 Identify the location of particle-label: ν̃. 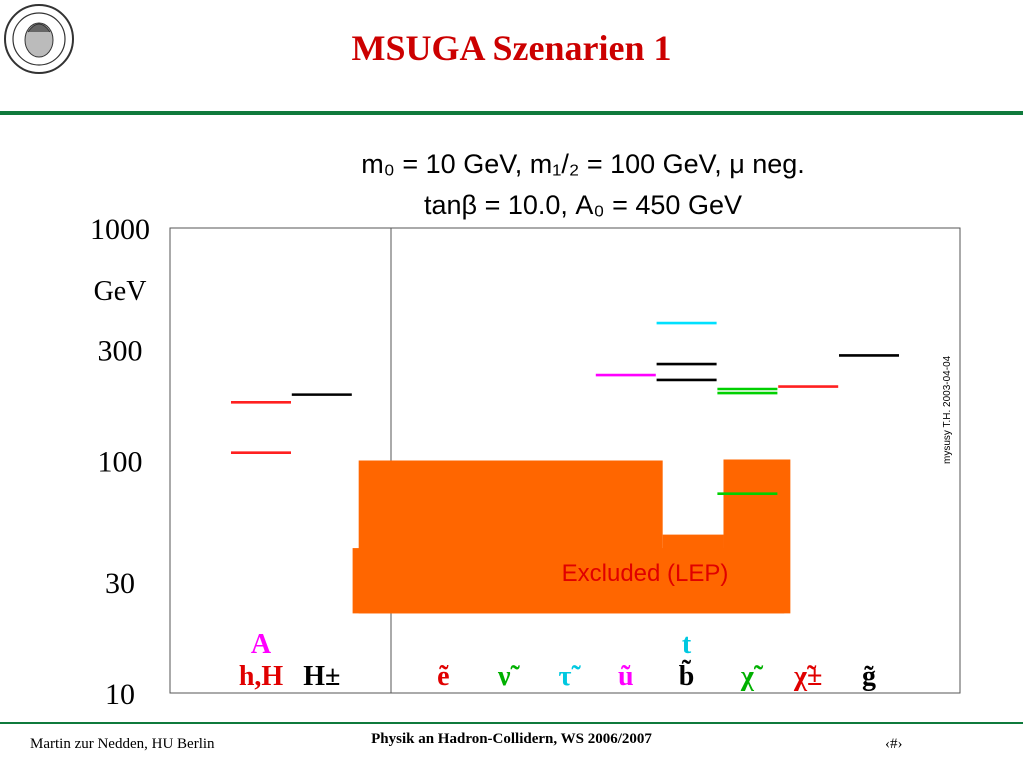
(509, 676).